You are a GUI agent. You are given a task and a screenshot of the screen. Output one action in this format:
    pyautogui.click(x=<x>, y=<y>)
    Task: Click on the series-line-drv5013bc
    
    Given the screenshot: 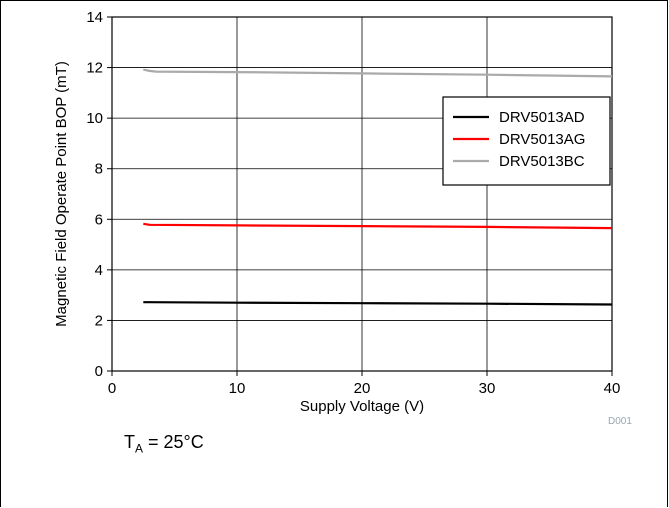 What is the action you would take?
    pyautogui.click(x=378, y=73)
    